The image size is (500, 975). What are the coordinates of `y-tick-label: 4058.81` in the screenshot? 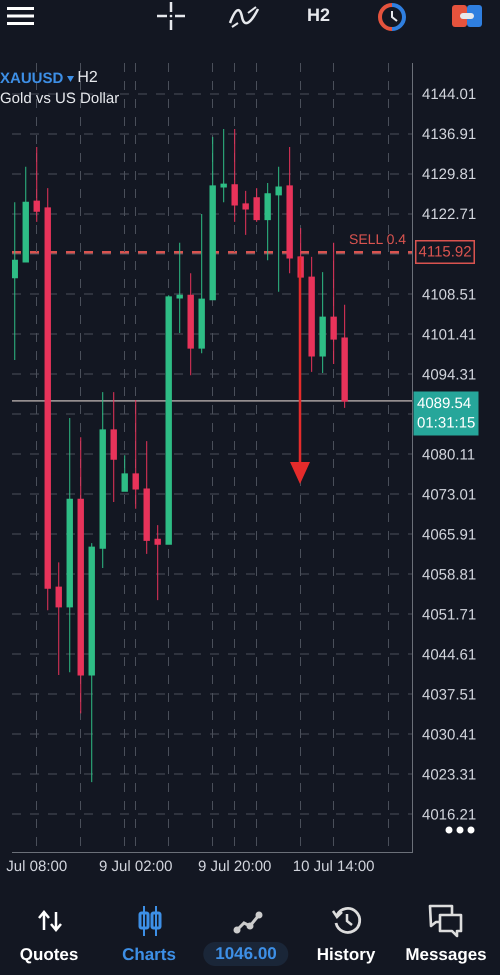 It's located at (449, 575).